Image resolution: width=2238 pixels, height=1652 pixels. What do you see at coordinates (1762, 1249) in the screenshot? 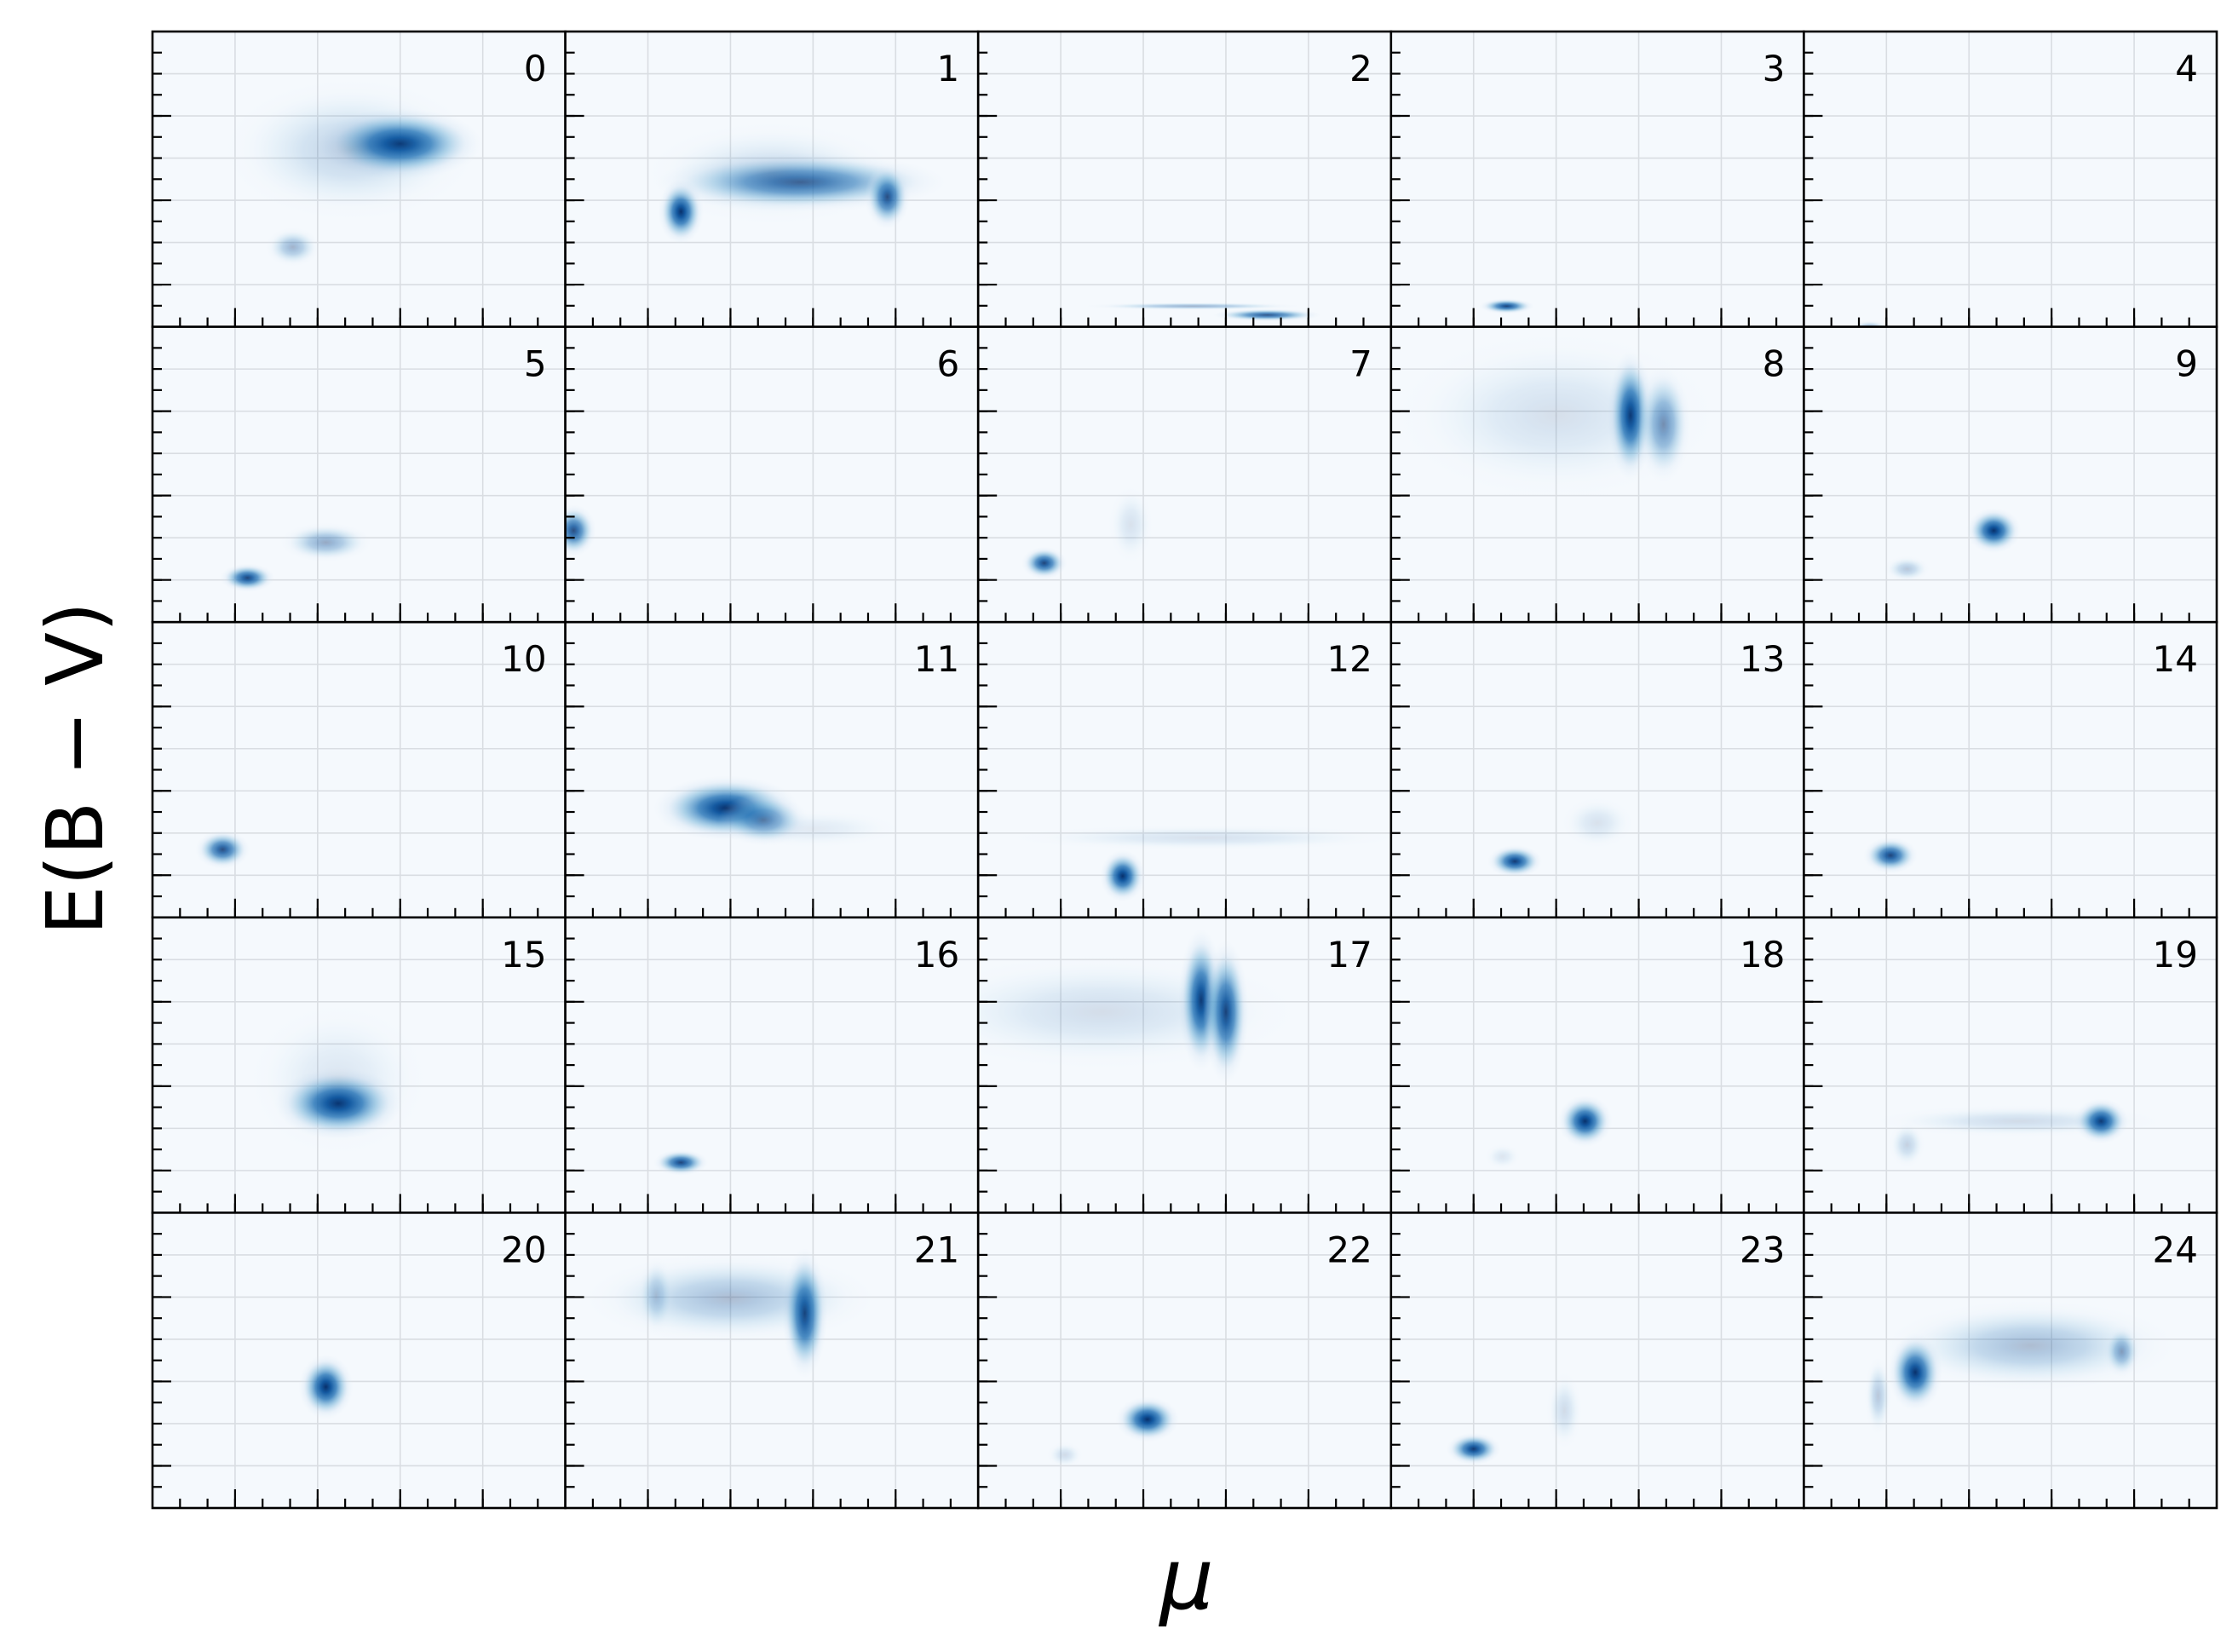
I see `panel-label: 23` at bounding box center [1762, 1249].